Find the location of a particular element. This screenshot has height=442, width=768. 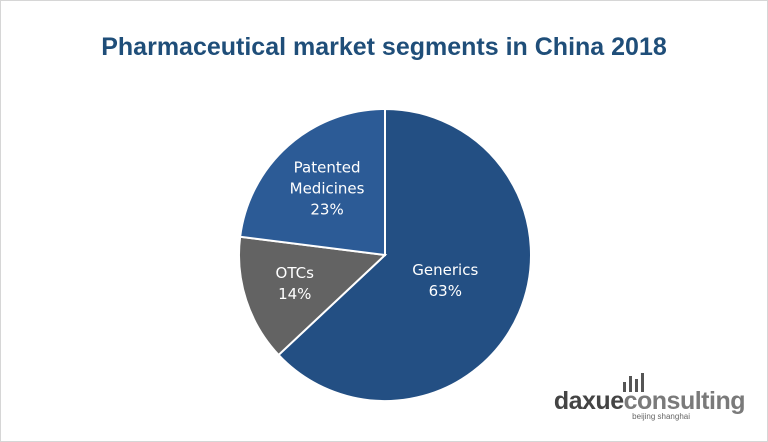

logo: daxueconsulting beijing shanghai is located at coordinates (649, 404).